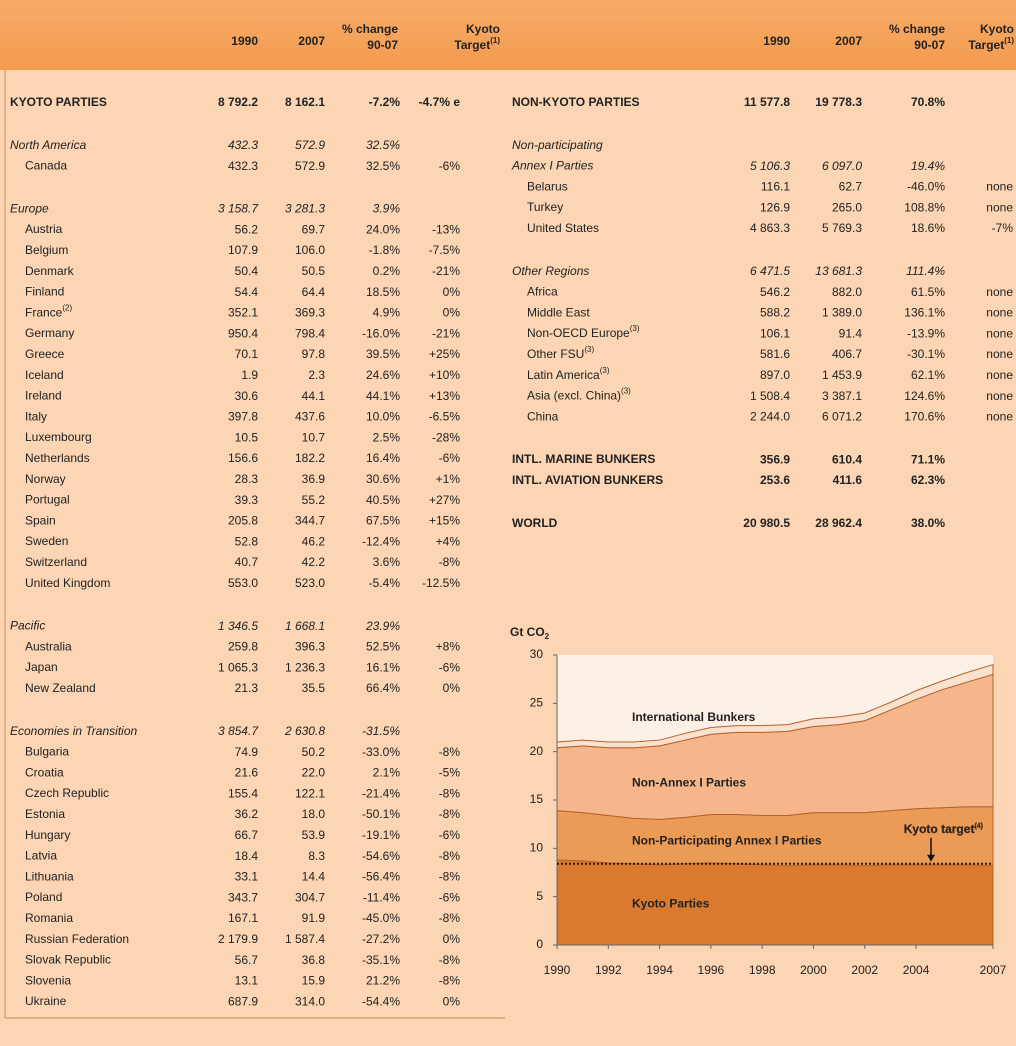 Image resolution: width=1016 pixels, height=1046 pixels. I want to click on cell-v2007: 14.4, so click(314, 877).